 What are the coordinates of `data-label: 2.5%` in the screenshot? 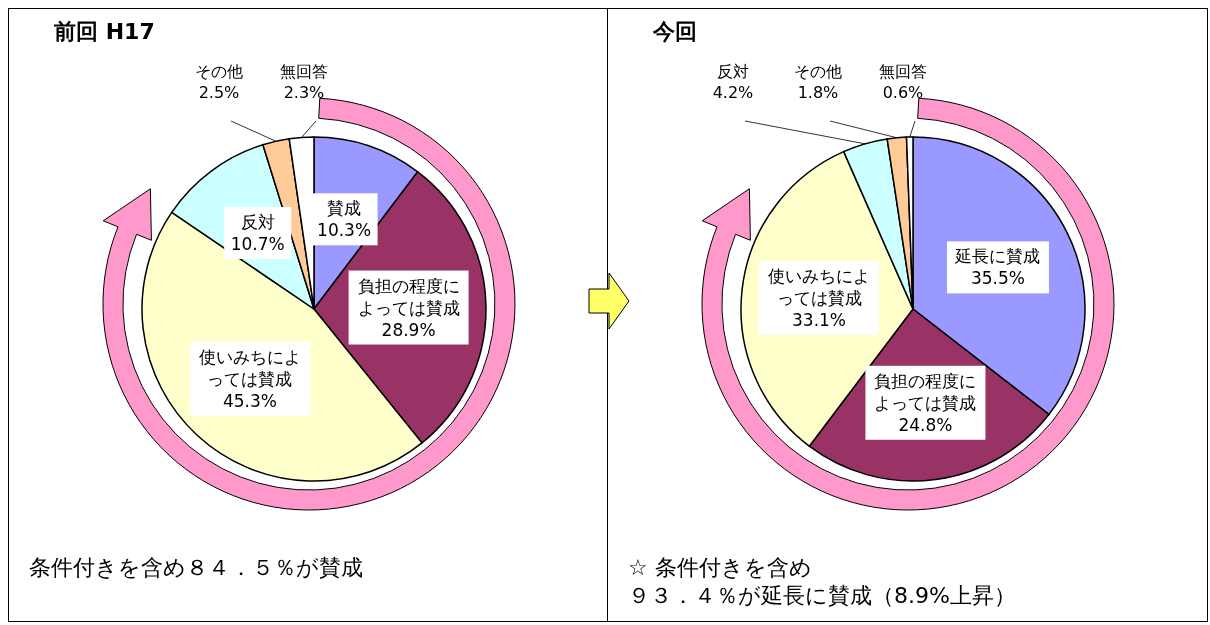 It's located at (219, 92).